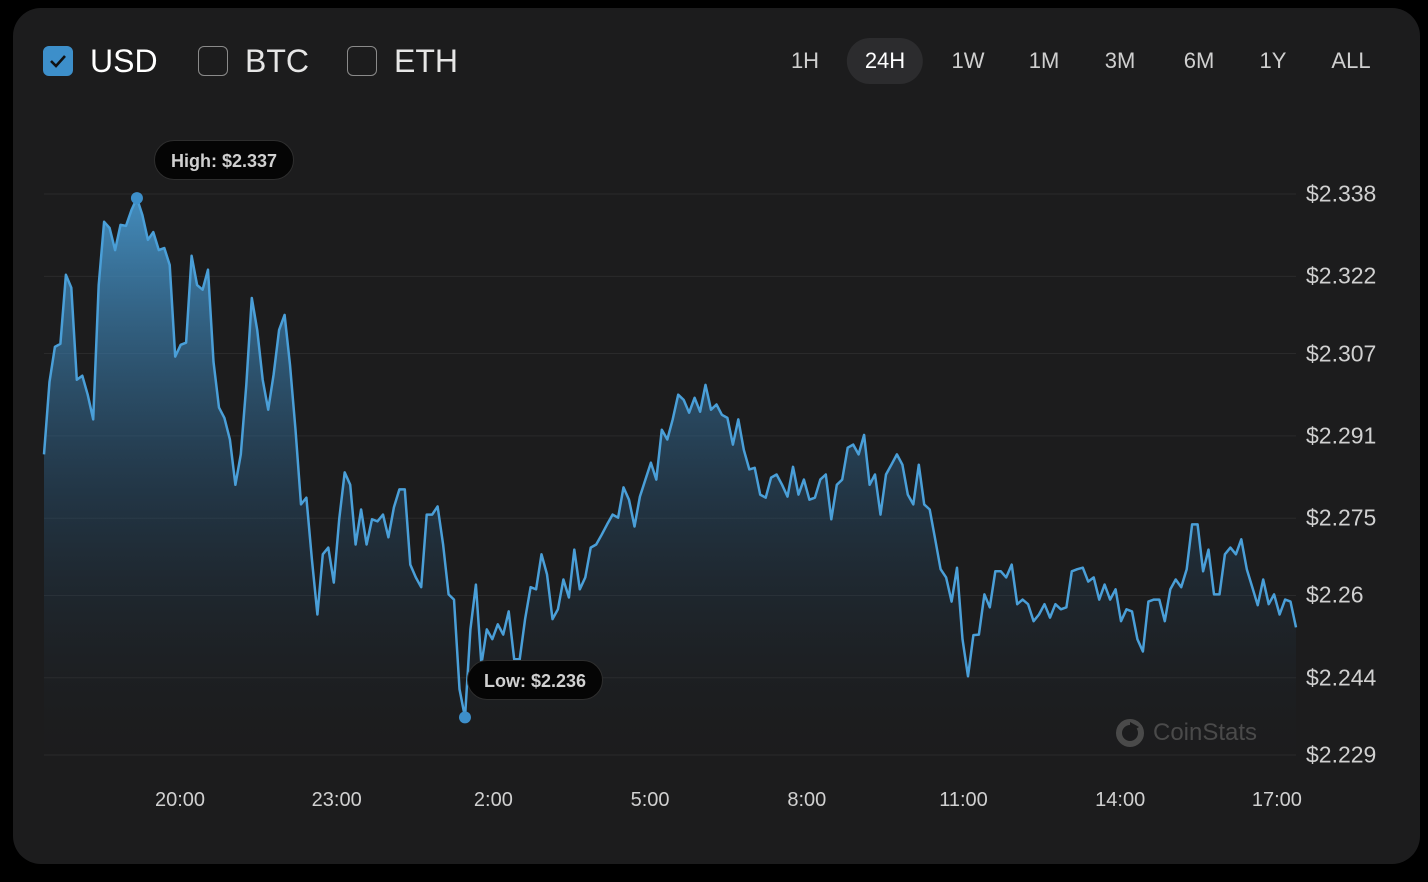 This screenshot has width=1428, height=882. What do you see at coordinates (136, 198) in the screenshot?
I see `high-point-marker` at bounding box center [136, 198].